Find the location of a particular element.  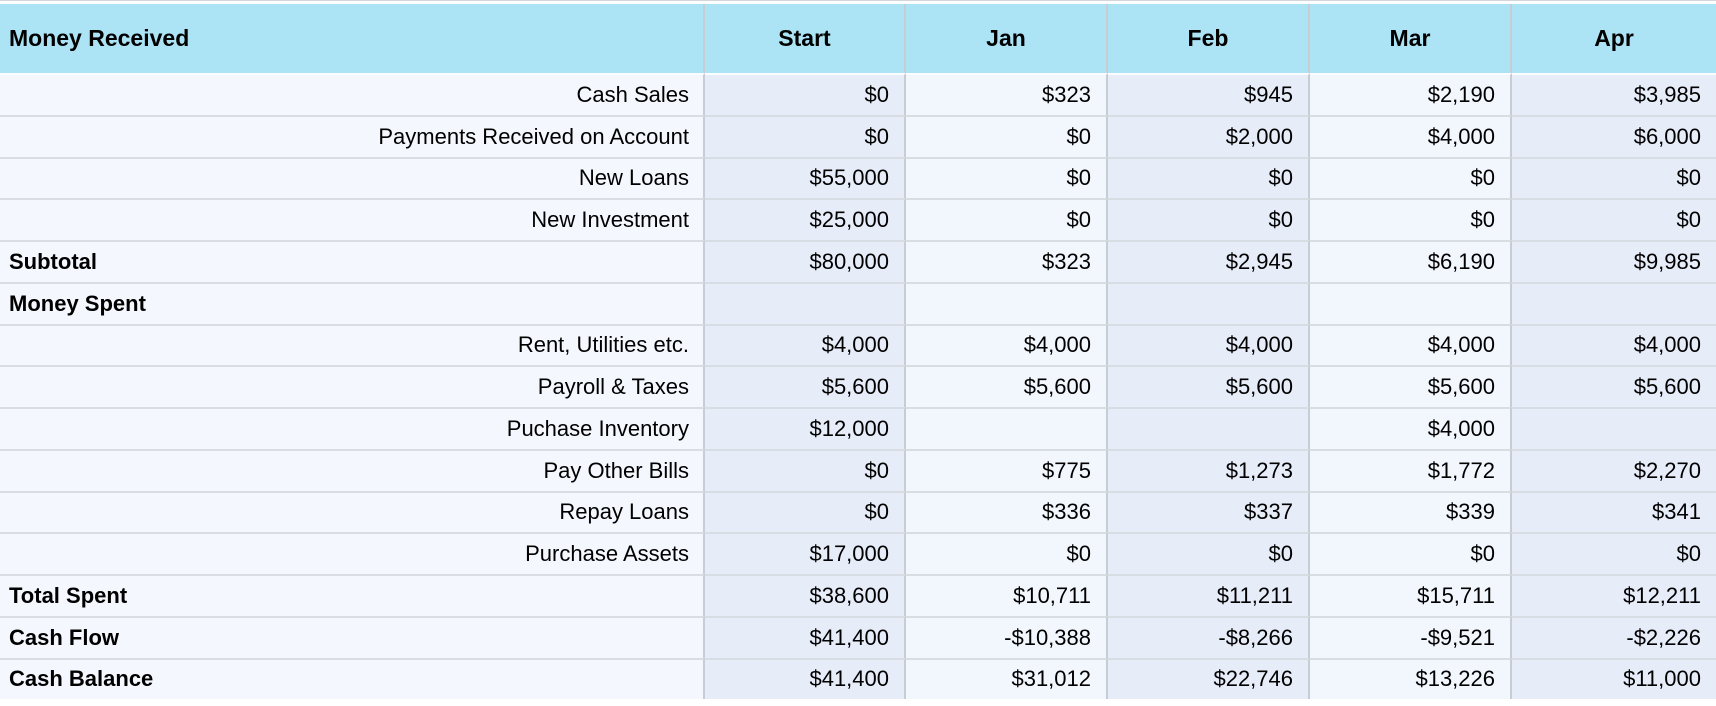

header-cell-money-received: Money Received is located at coordinates (352, 38).